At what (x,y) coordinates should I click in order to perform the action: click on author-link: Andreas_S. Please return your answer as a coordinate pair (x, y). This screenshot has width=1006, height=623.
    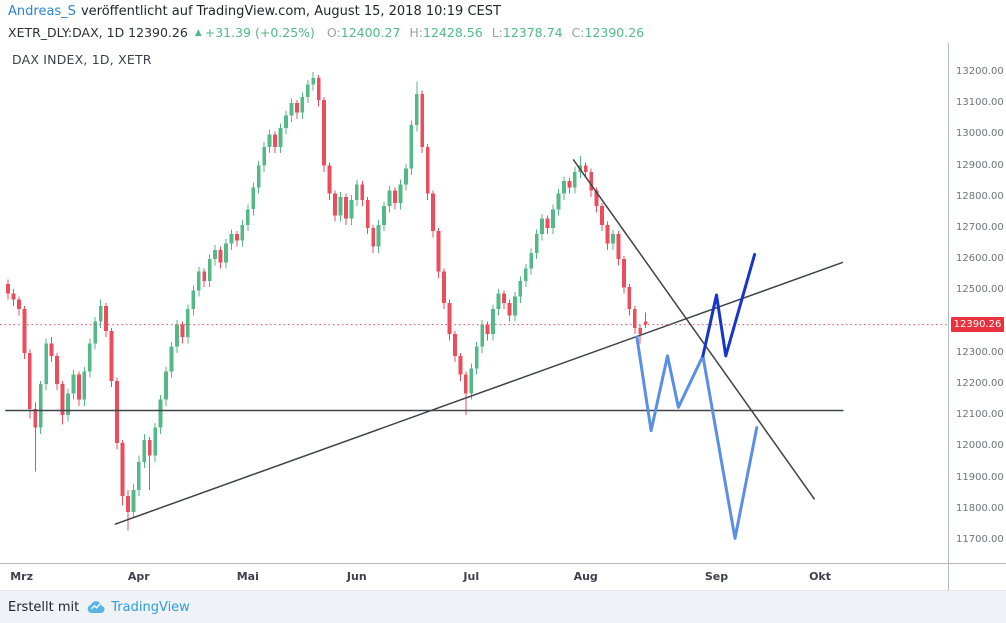
    Looking at the image, I should click on (42, 11).